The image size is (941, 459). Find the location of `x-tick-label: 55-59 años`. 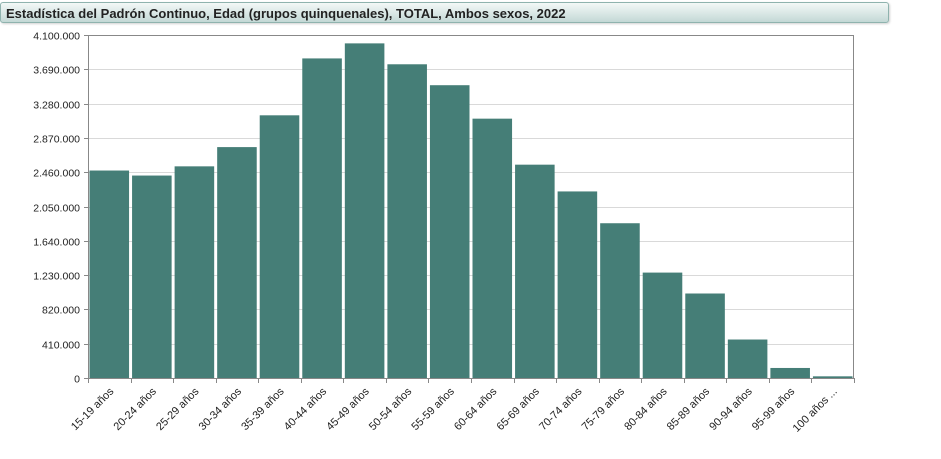

x-tick-label: 55-59 años is located at coordinates (433, 409).